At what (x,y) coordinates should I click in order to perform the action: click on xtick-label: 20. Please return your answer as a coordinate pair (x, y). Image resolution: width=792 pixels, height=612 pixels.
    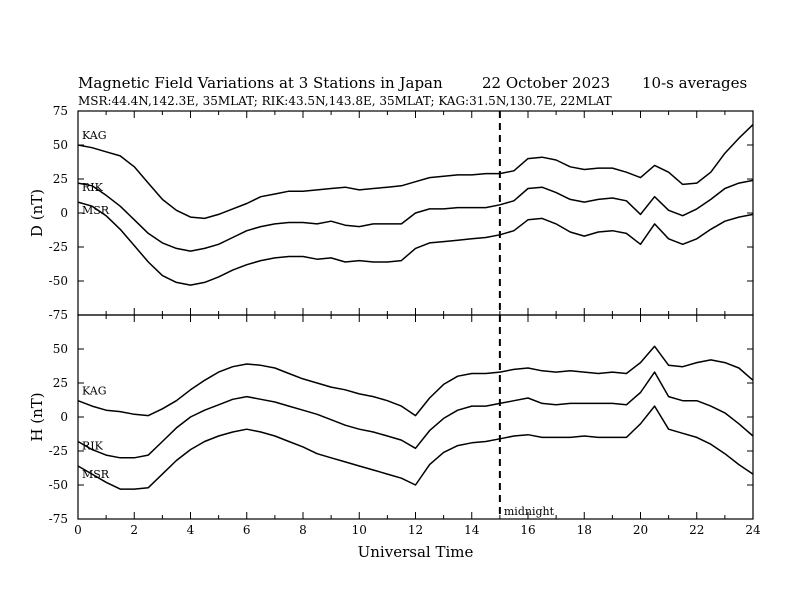
    Looking at the image, I should click on (640, 530).